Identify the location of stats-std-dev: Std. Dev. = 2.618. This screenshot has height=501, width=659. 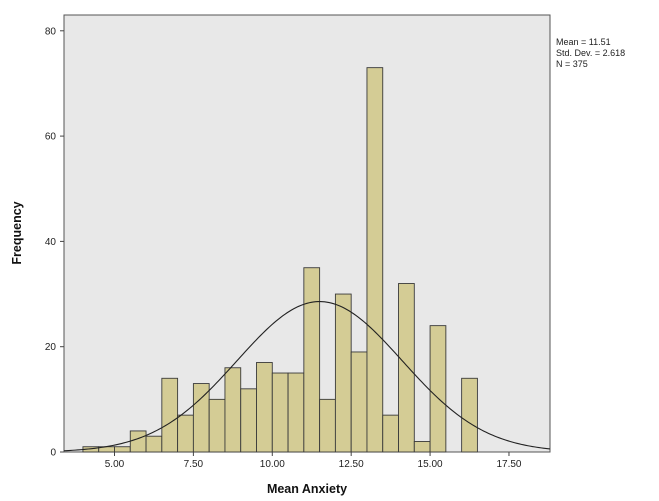
(590, 53).